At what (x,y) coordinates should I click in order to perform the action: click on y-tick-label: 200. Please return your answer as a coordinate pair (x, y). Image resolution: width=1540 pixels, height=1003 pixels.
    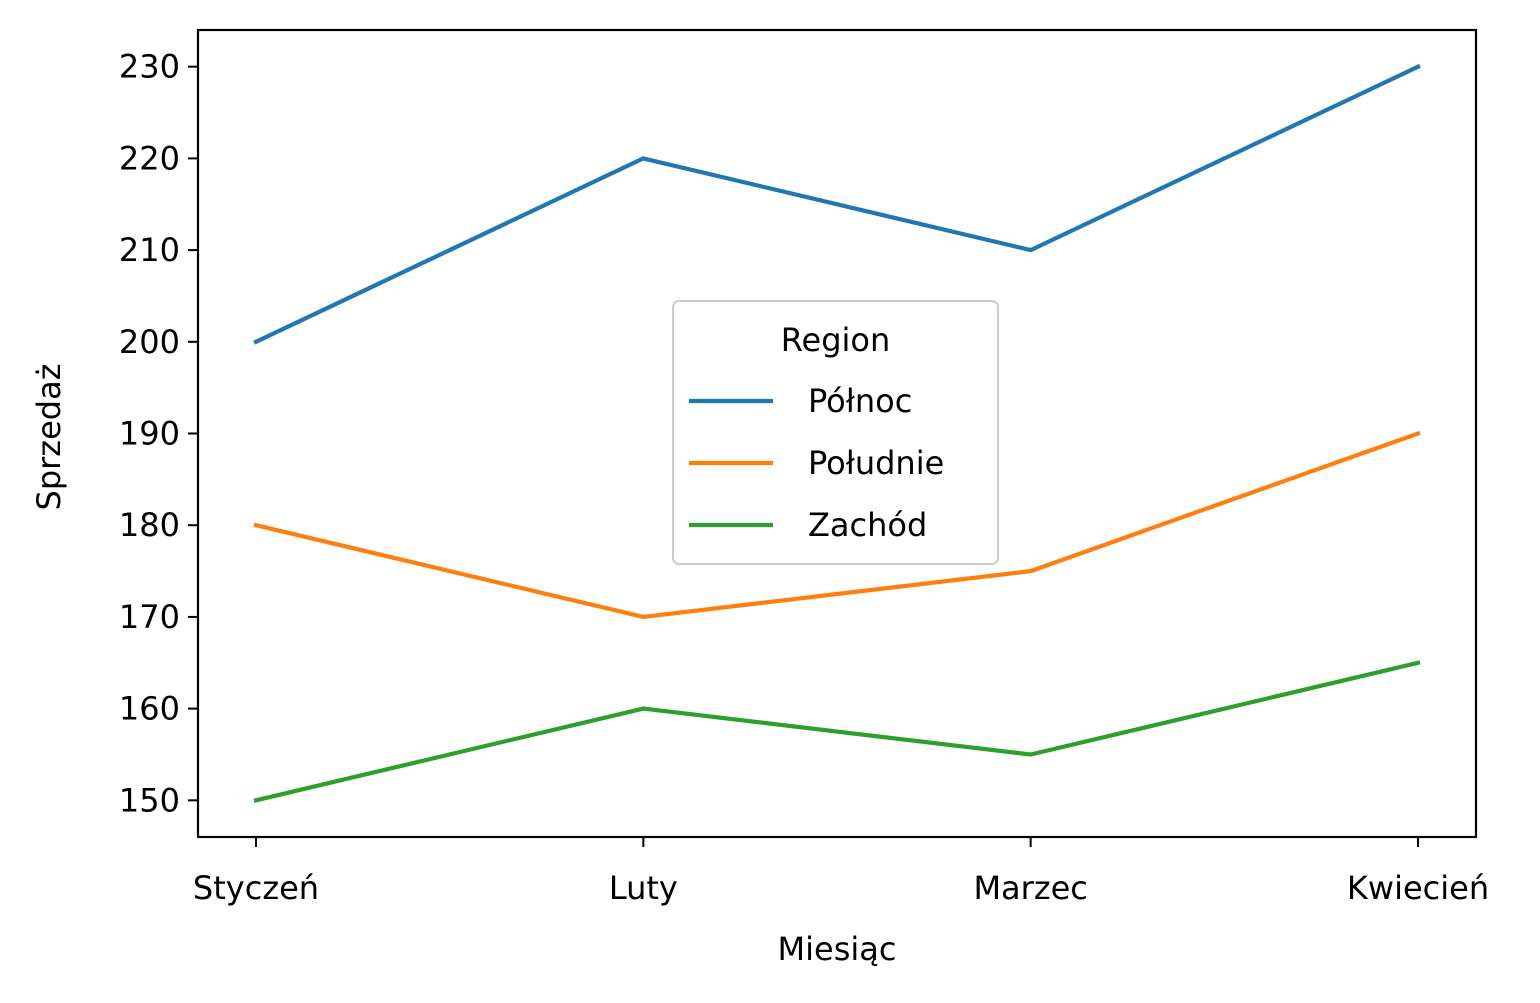
    Looking at the image, I should click on (149, 342).